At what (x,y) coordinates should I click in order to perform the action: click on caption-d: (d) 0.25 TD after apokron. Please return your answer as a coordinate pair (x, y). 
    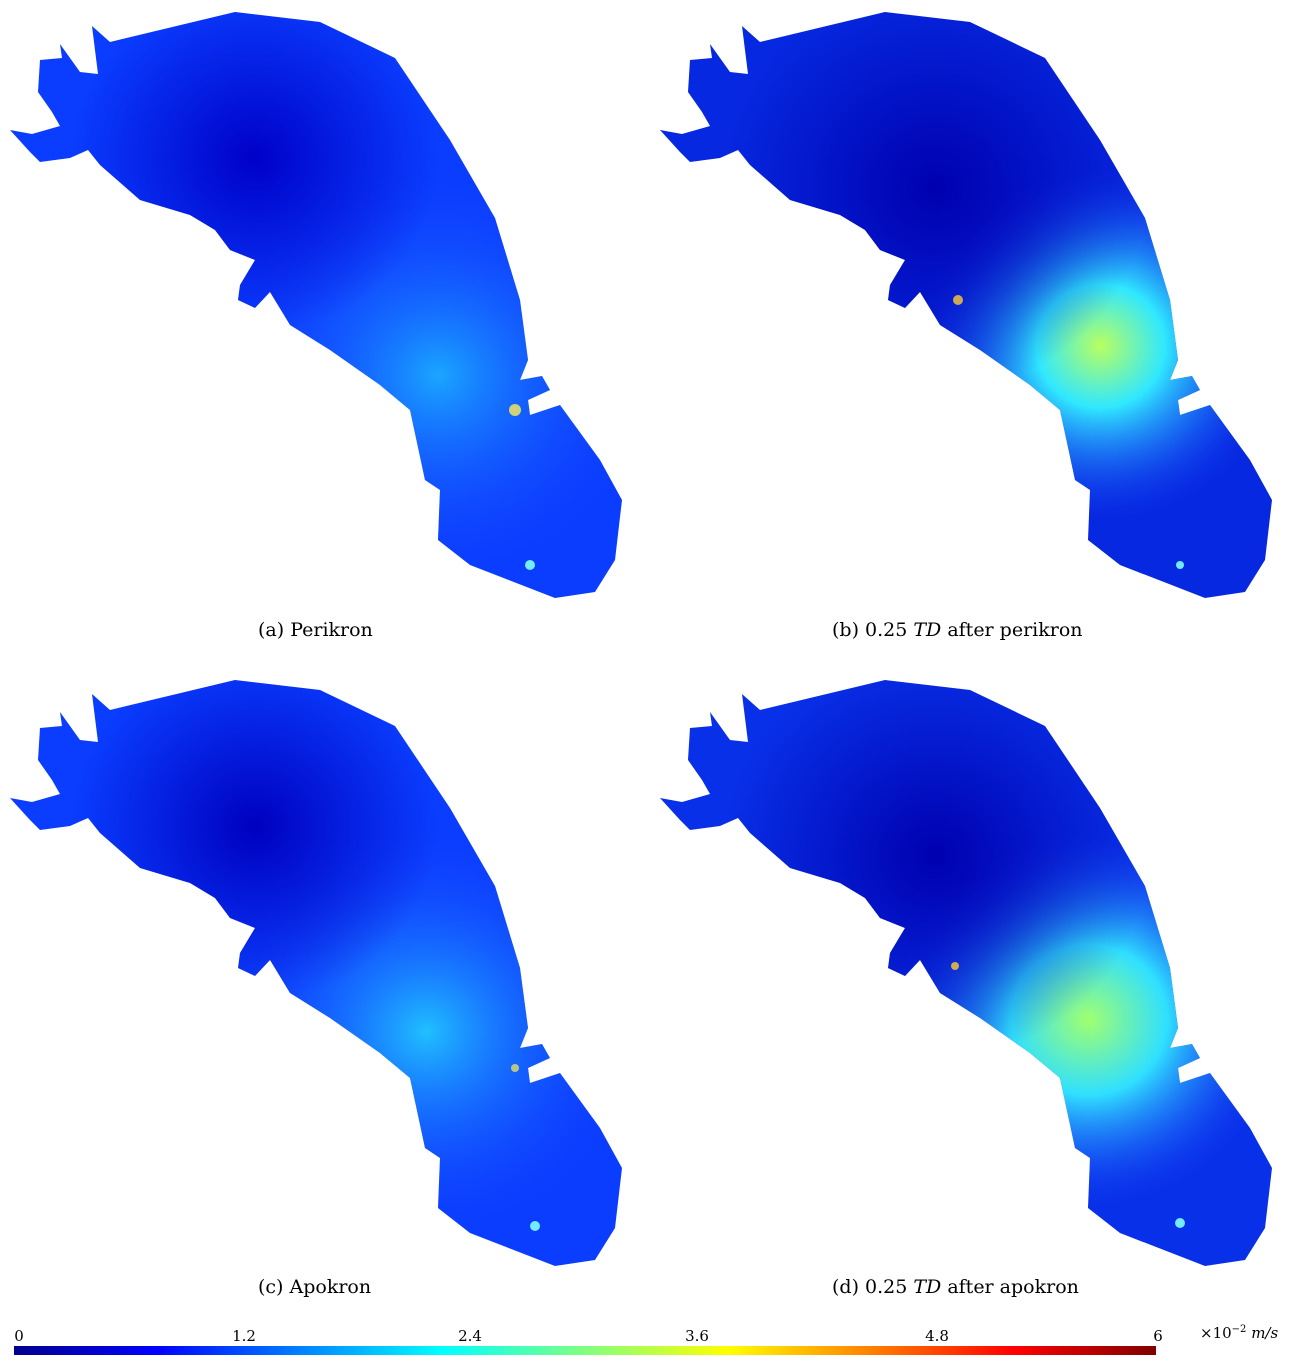
    Looking at the image, I should click on (955, 1287).